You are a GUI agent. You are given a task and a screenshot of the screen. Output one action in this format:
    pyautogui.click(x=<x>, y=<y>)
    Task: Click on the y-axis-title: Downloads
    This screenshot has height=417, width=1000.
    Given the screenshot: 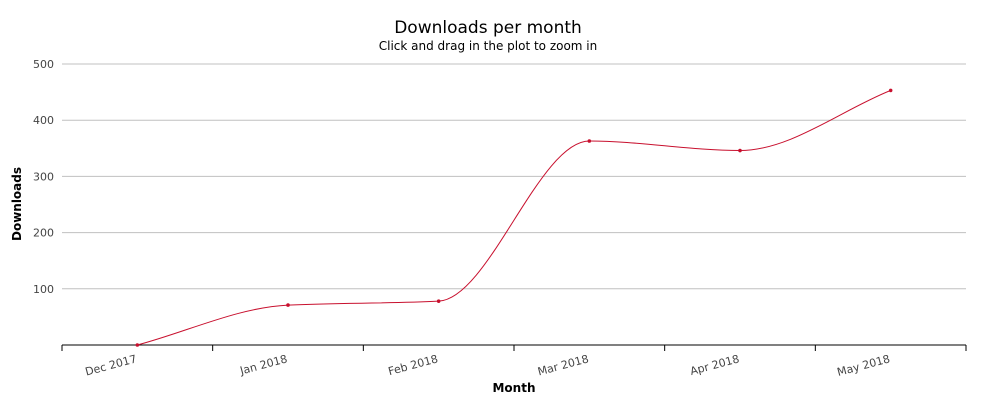 What is the action you would take?
    pyautogui.click(x=17, y=204)
    